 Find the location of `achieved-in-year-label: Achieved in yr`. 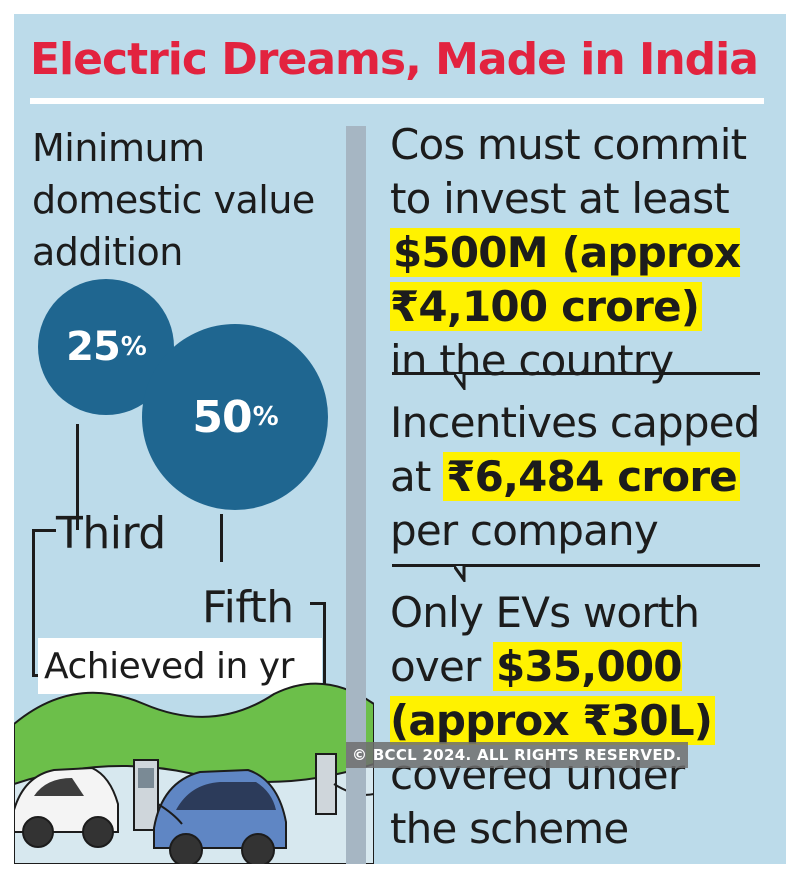

achieved-in-year-label: Achieved in yr is located at coordinates (180, 666).